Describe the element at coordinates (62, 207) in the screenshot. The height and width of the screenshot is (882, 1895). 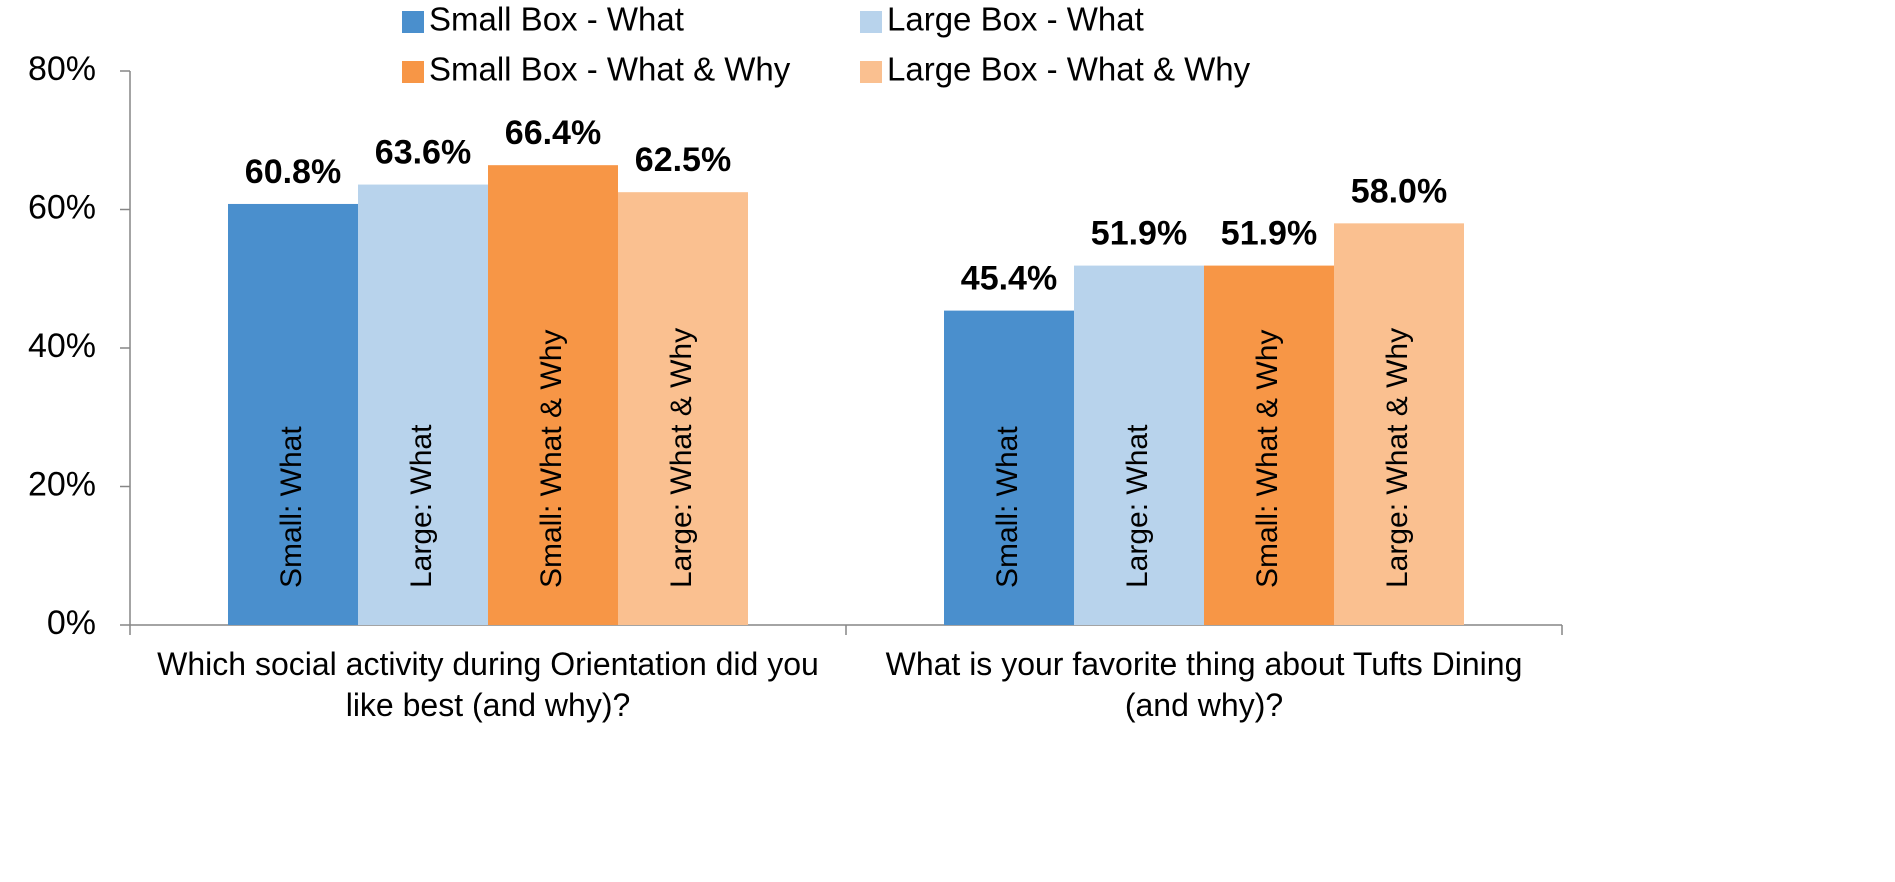
I see `y-tick-label: 60%` at that location.